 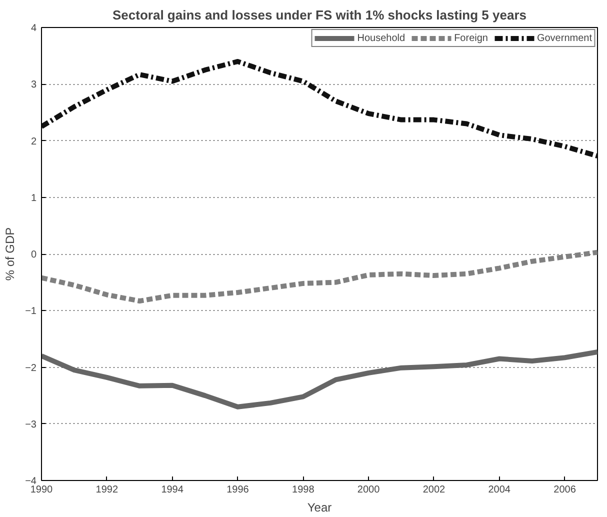 I want to click on x-tick-label: 1994, so click(x=172, y=490).